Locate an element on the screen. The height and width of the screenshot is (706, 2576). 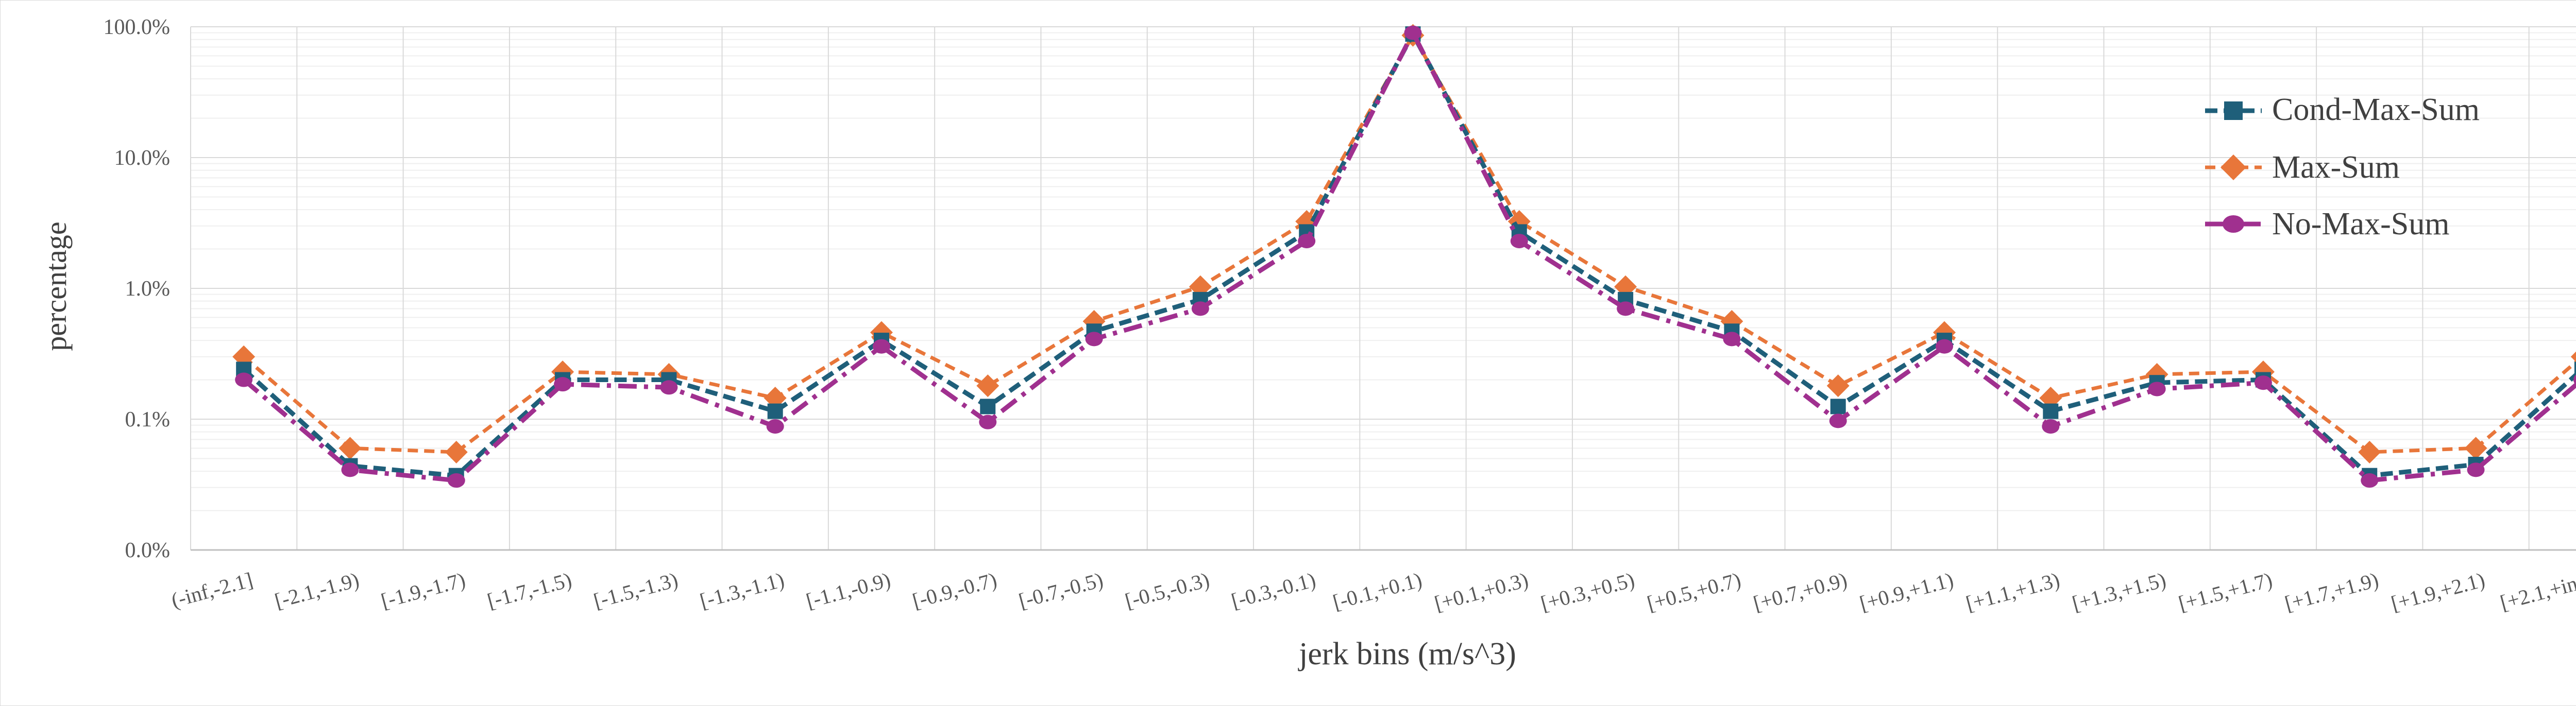
y-axis-title: percentage is located at coordinates (56, 286).